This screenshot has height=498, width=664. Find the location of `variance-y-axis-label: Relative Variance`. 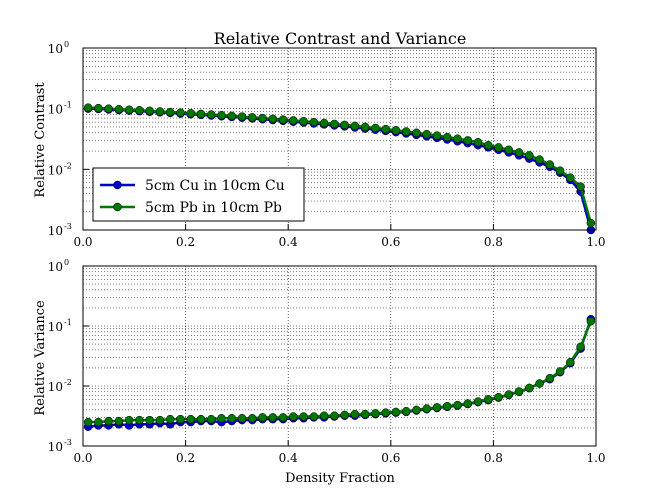

variance-y-axis-label: Relative Variance is located at coordinates (40, 358).